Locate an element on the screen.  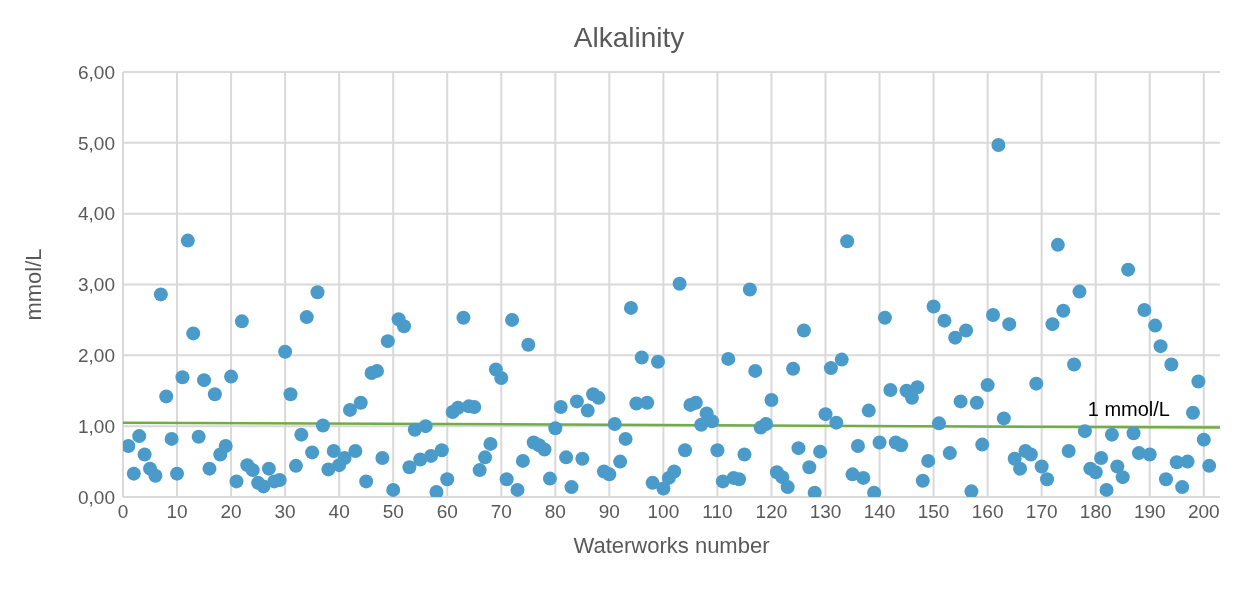
y-tick-label: 0,00 is located at coordinates (96, 497).